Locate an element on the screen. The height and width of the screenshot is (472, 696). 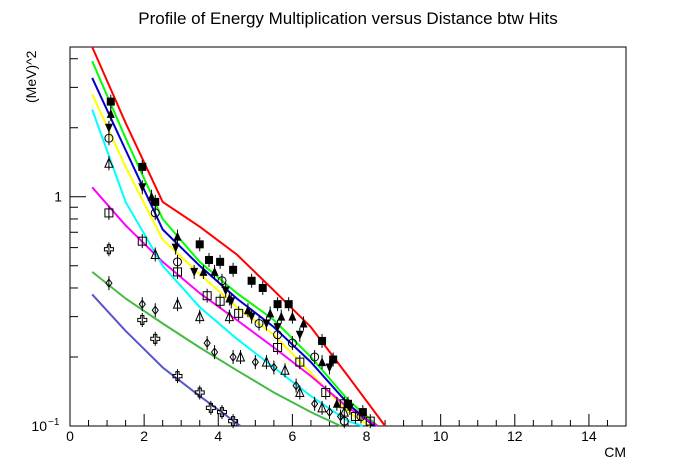
x-tick-label: 12 is located at coordinates (515, 436).